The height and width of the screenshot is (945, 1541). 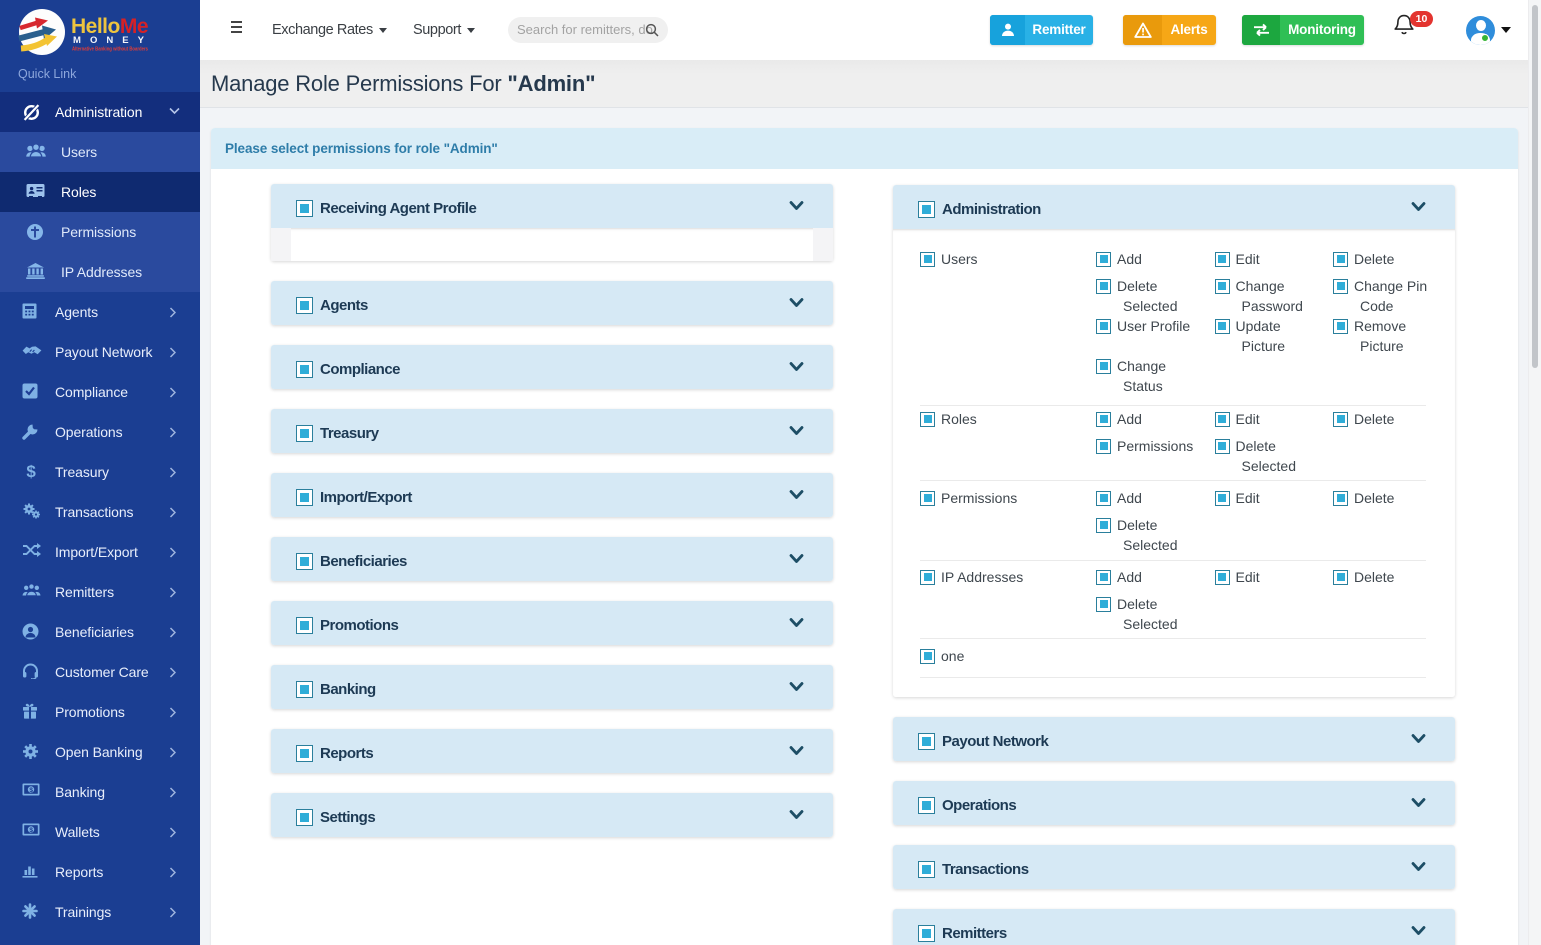 What do you see at coordinates (110, 50) in the screenshot?
I see `svg-text:Alternative Banking without Bo: Alternative Banking without Boarders` at bounding box center [110, 50].